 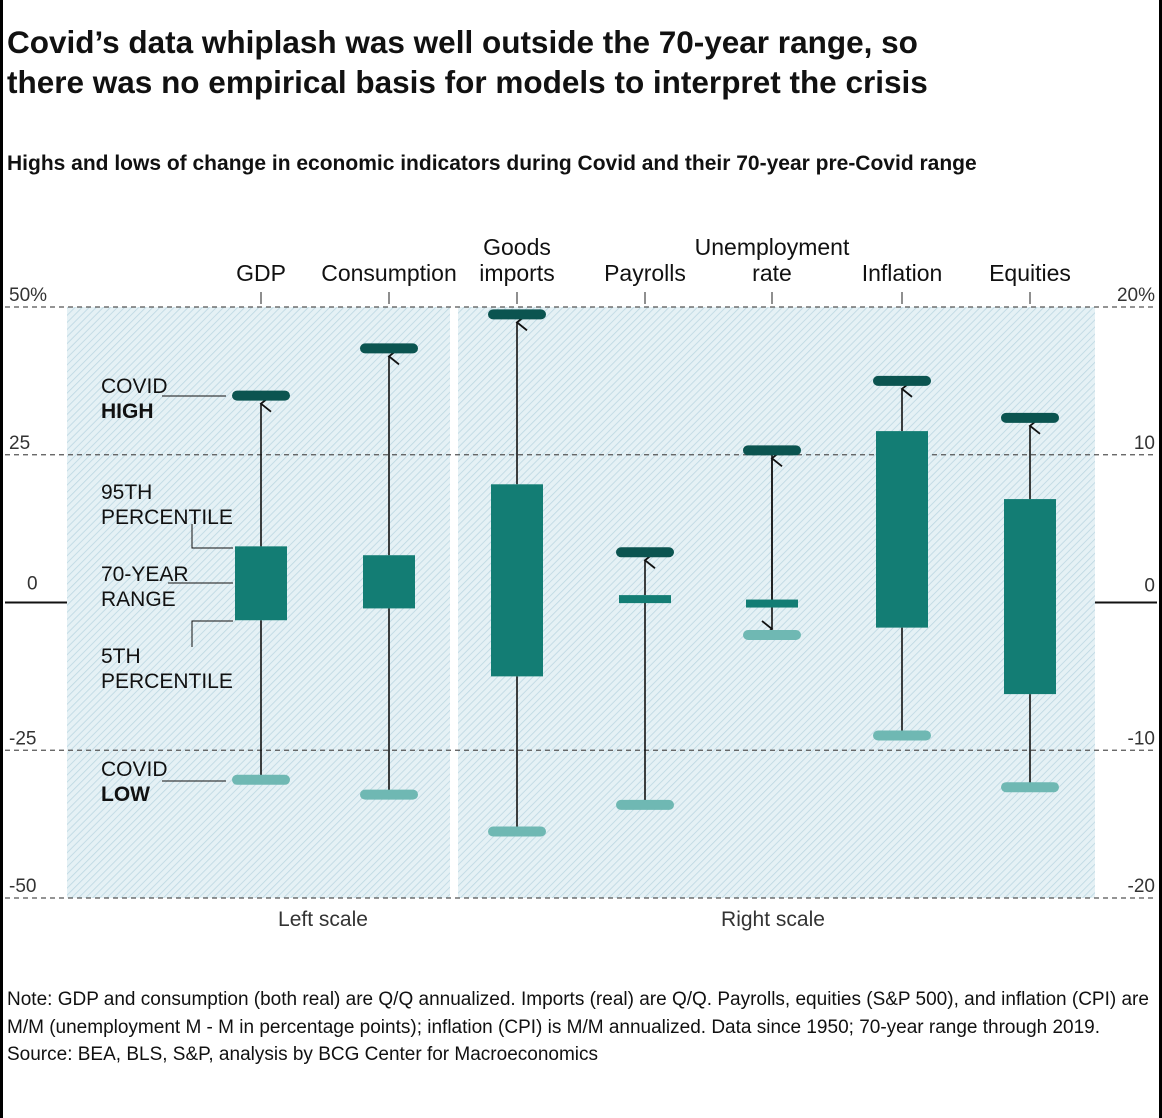 I want to click on left-scale-caption: Left scale, so click(x=323, y=919).